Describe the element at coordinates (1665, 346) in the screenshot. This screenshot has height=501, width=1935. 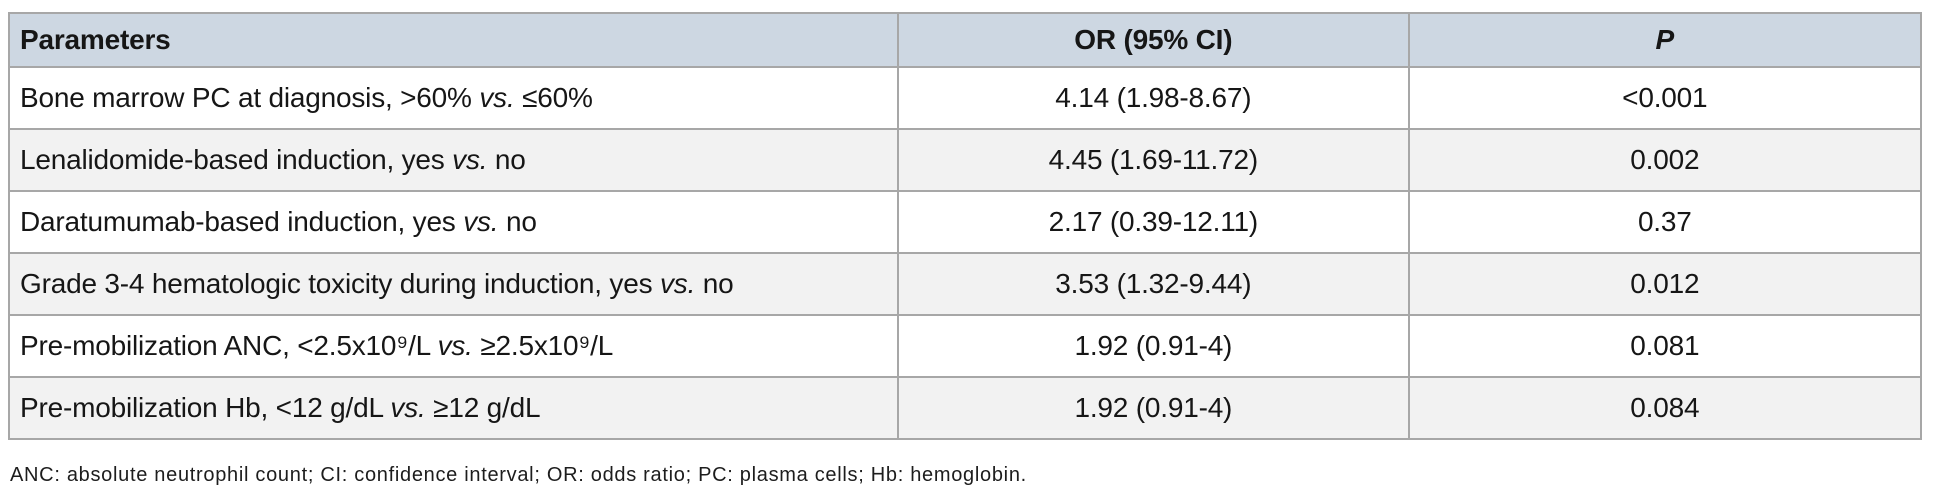
I see `p-value-cell: 0.081` at that location.